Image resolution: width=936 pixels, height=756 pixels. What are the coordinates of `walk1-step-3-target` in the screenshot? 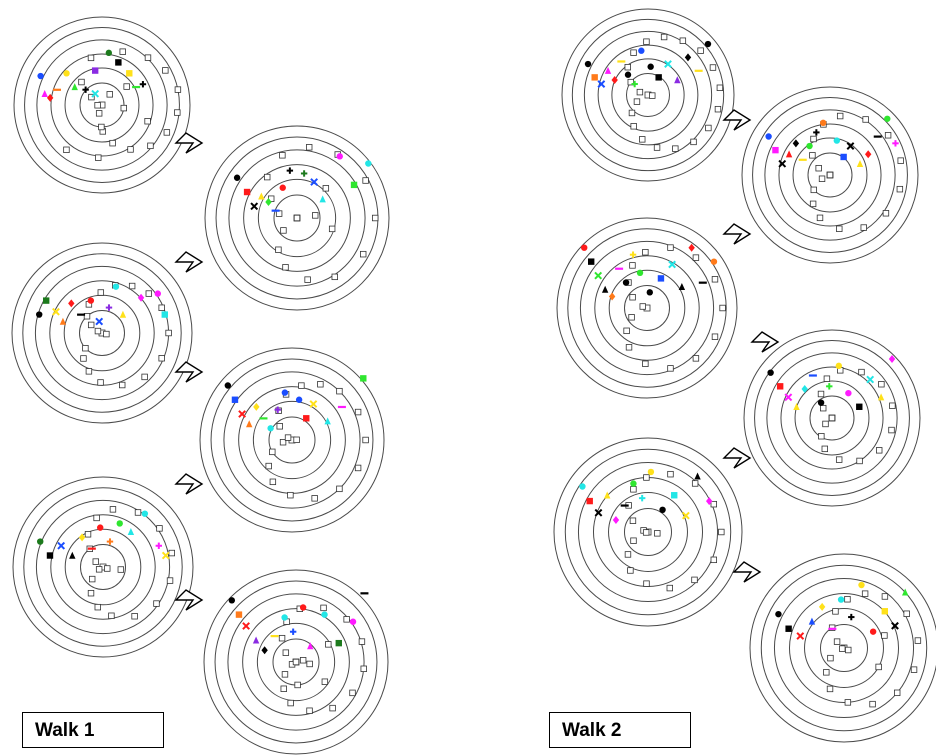 It's located at (102, 333).